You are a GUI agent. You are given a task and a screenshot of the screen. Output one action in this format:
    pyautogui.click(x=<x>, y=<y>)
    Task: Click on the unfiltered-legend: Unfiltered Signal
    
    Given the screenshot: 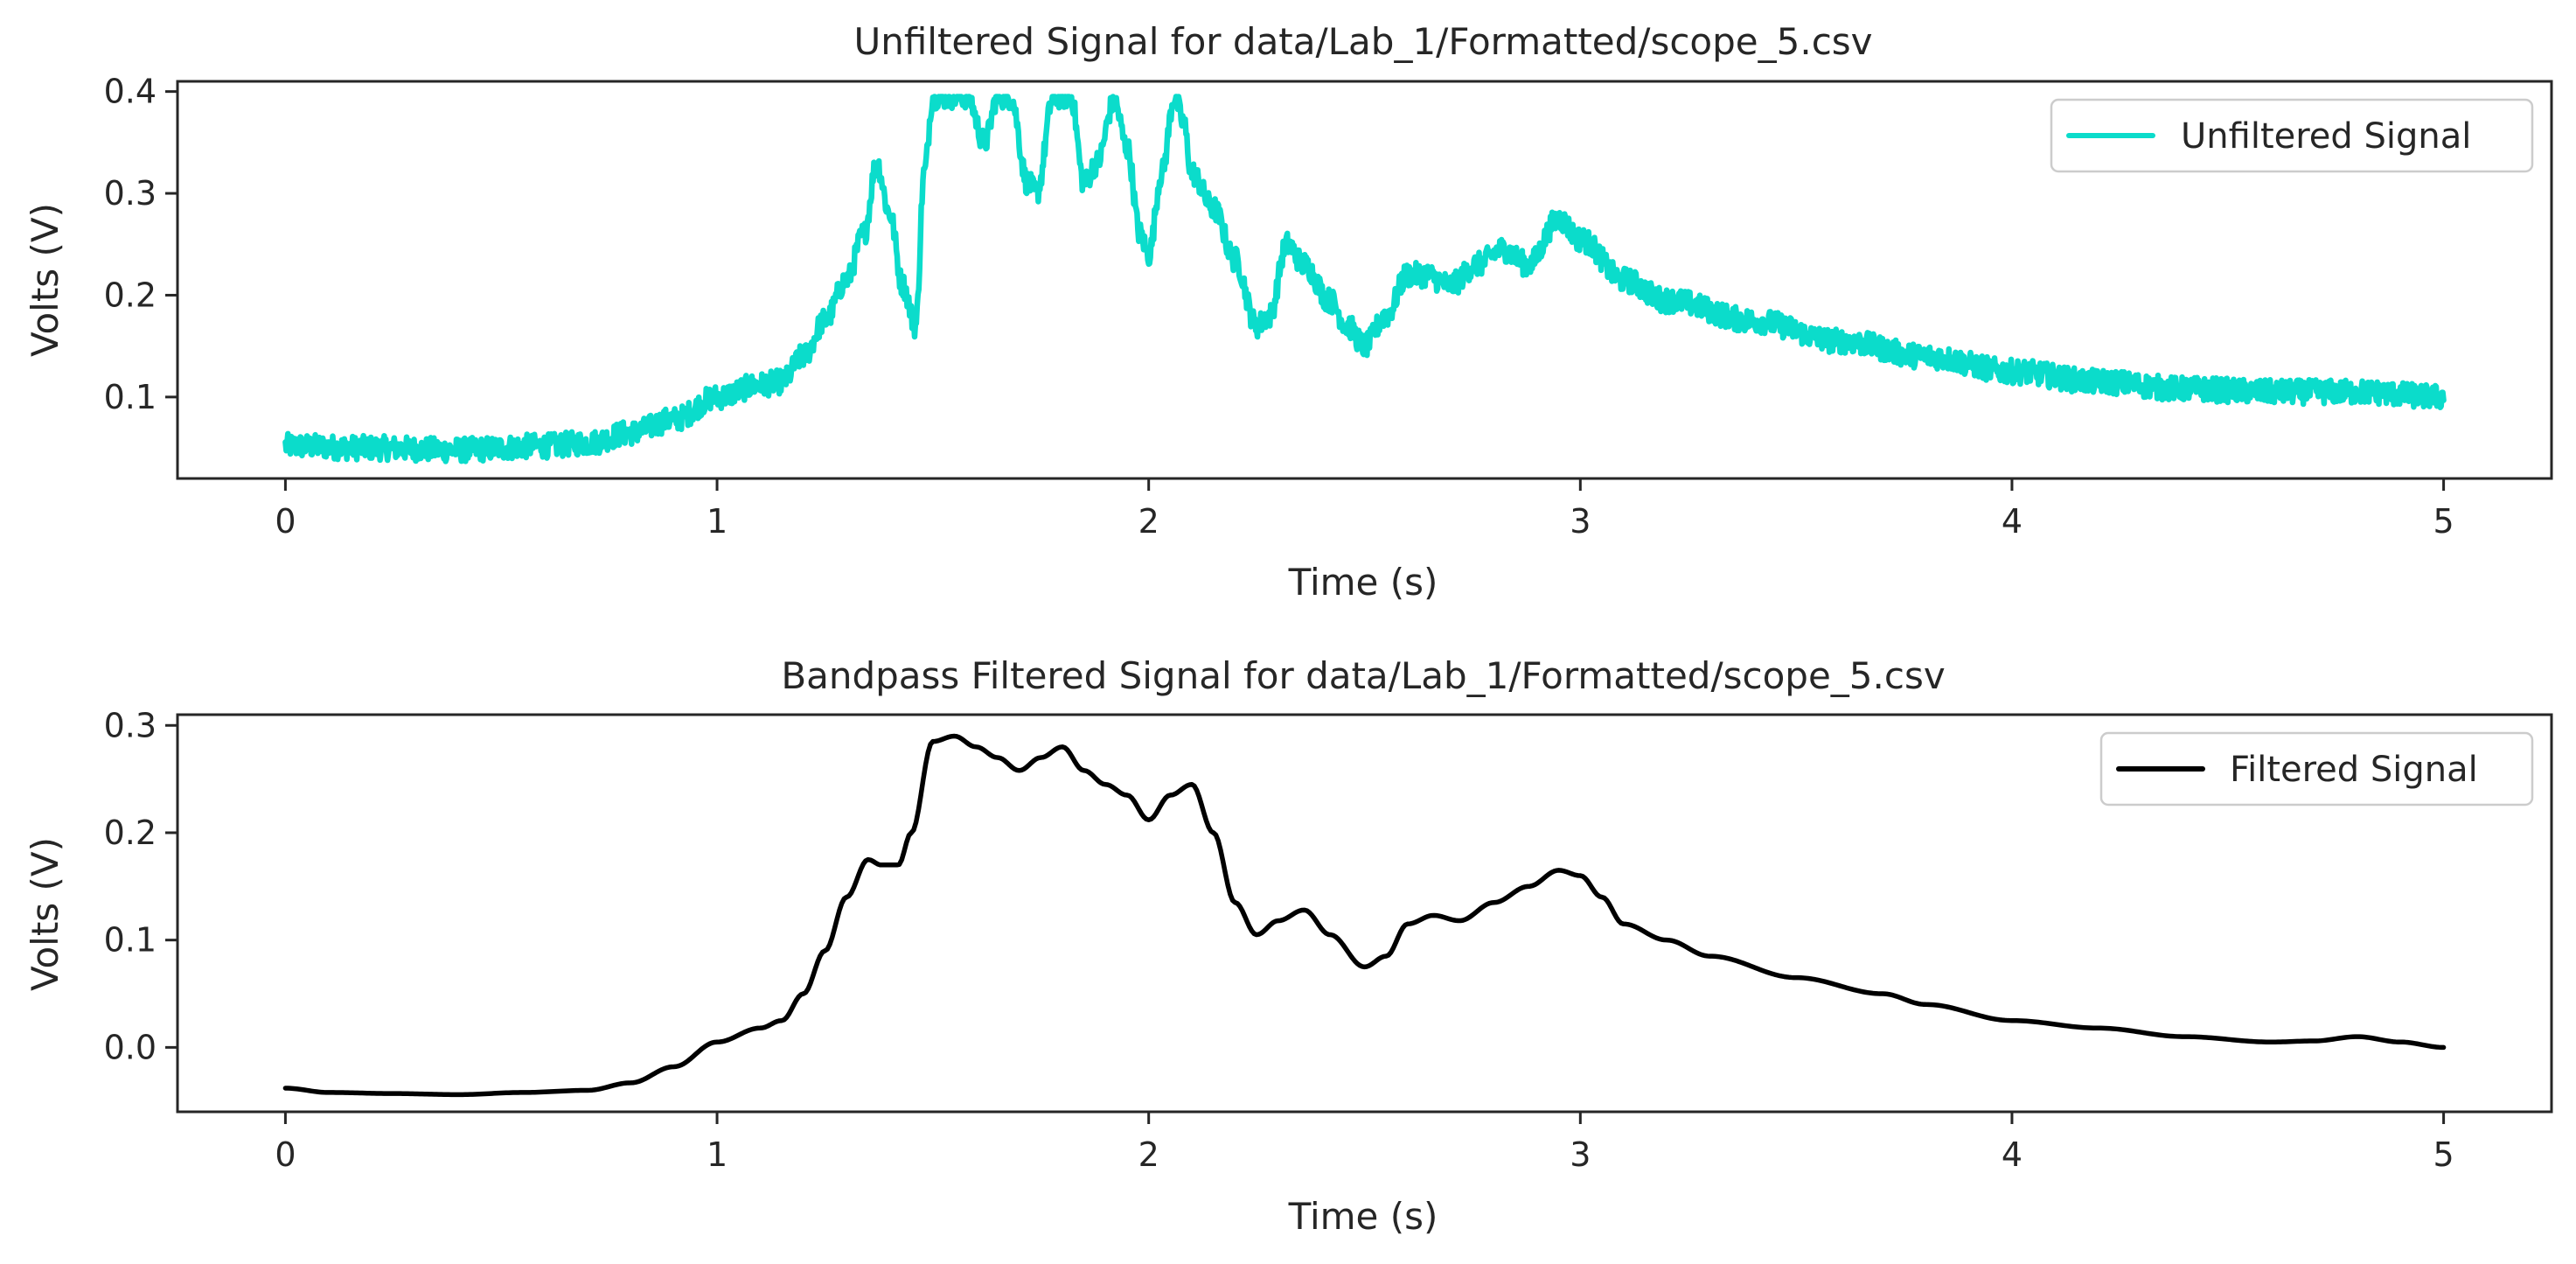 What is the action you would take?
    pyautogui.click(x=2292, y=135)
    